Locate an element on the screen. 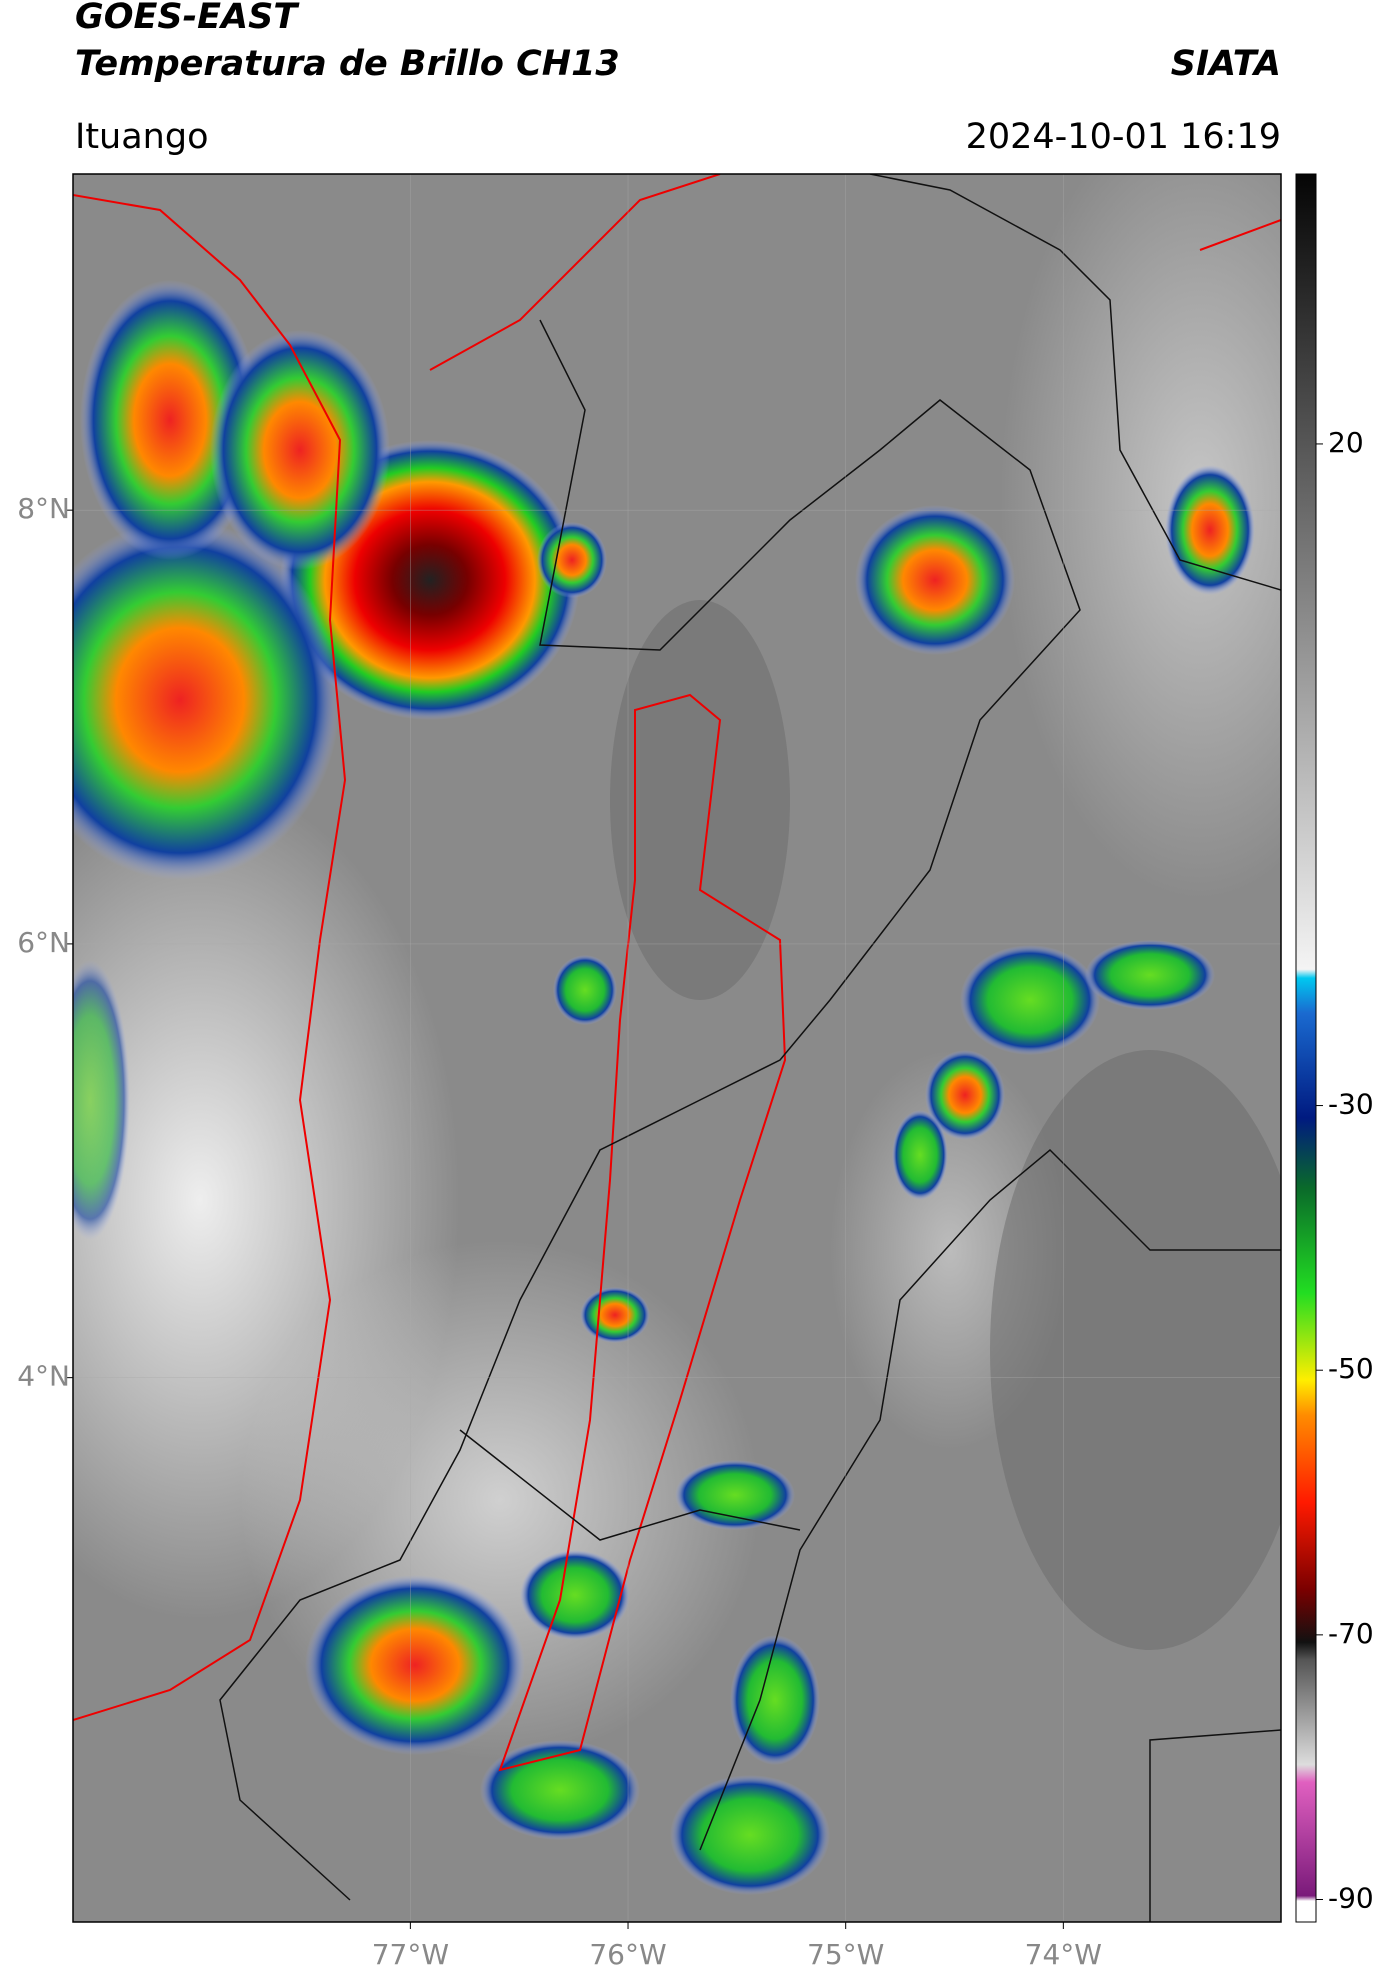 The image size is (1384, 1981). title: GOES-EAST is located at coordinates (187, 18).